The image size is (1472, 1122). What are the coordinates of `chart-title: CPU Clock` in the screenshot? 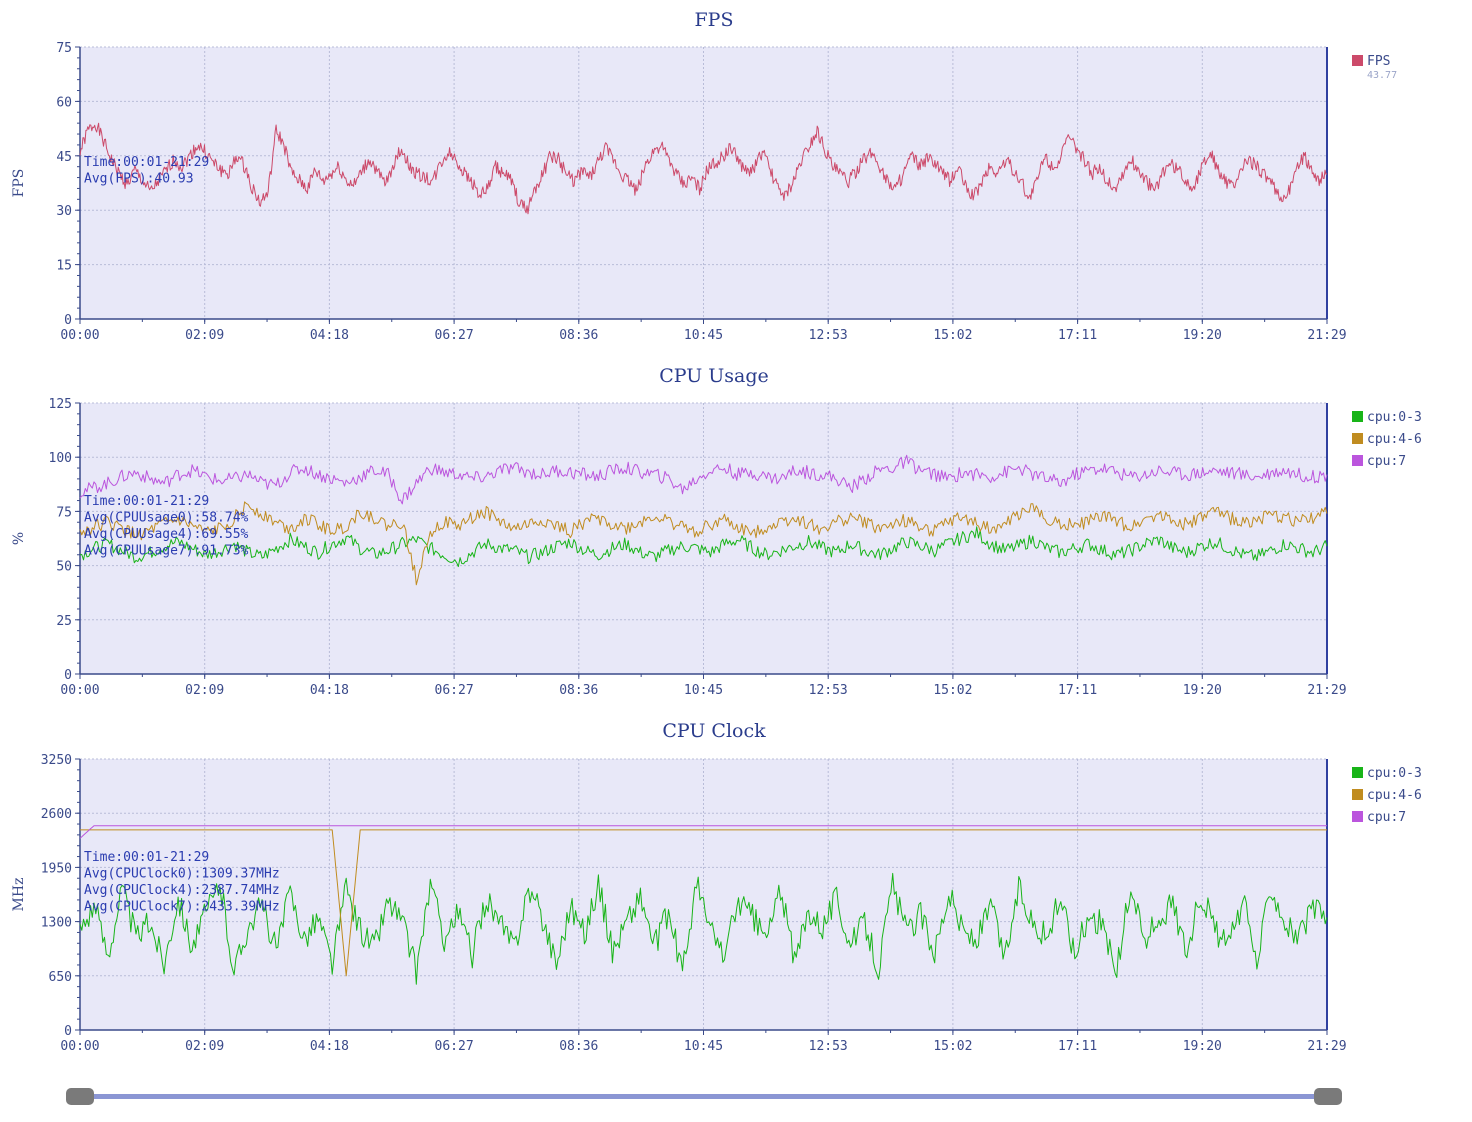 It's located at (714, 731).